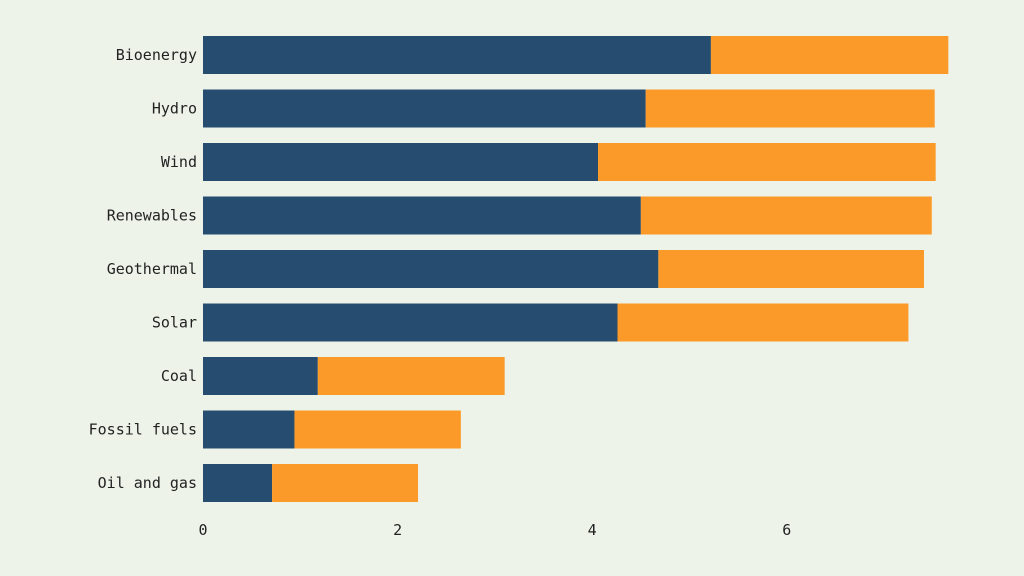  What do you see at coordinates (156, 55) in the screenshot?
I see `category-label-bioenergy: Bioenergy` at bounding box center [156, 55].